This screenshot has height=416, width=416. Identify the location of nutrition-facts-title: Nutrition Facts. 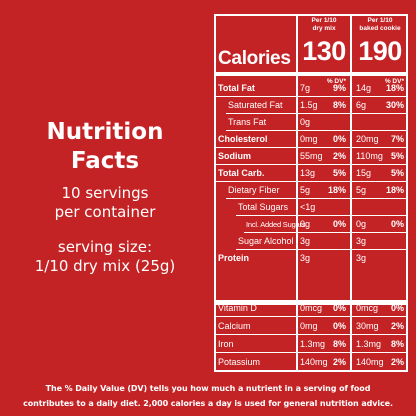
(105, 147).